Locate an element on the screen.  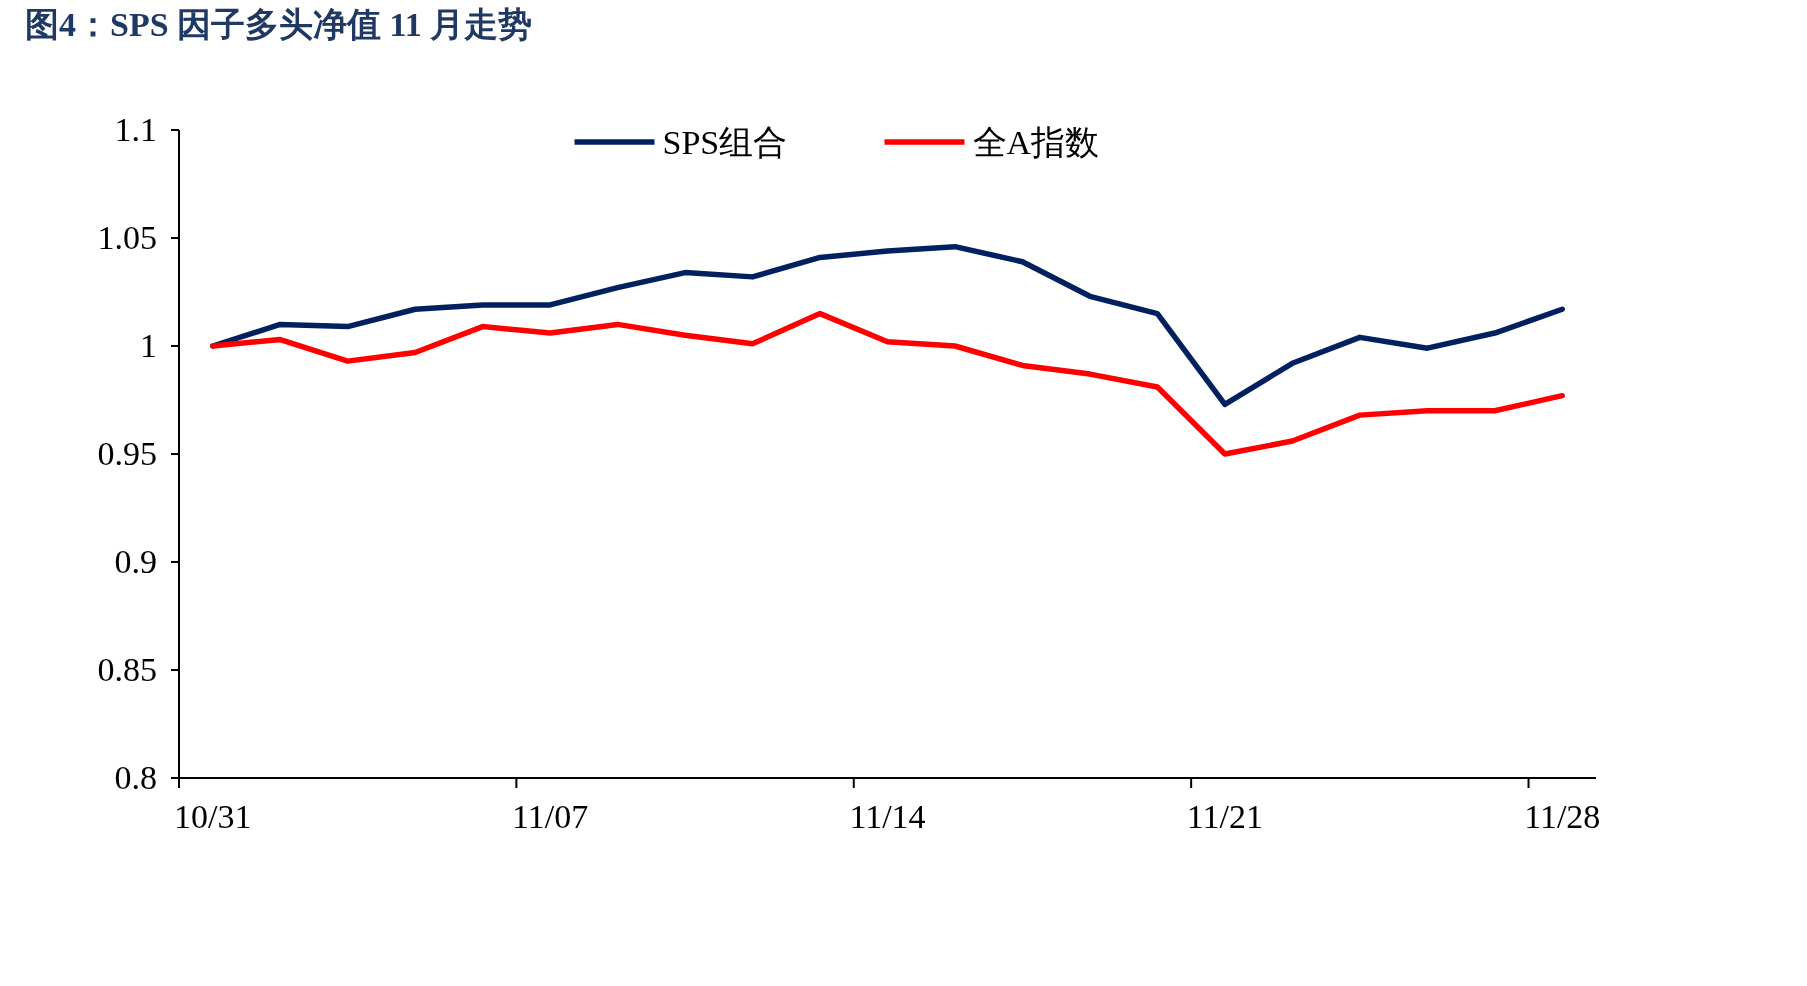
y-tick-label: 0.85 is located at coordinates (127, 669).